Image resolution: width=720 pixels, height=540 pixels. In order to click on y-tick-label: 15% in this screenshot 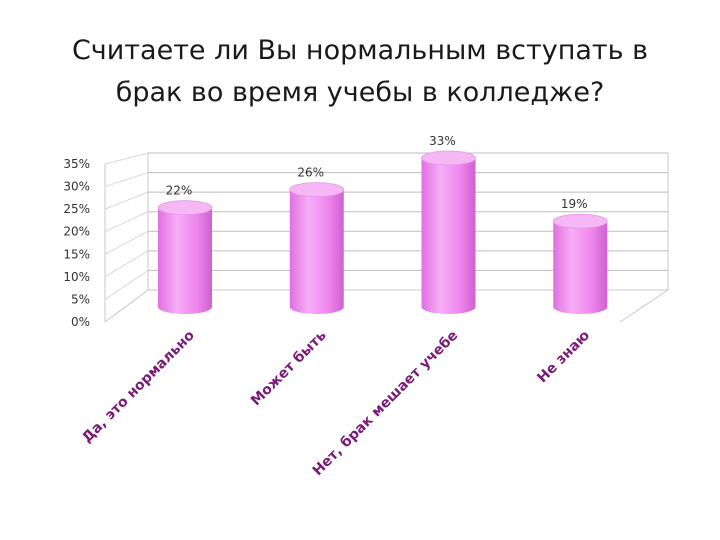, I will do `click(76, 254)`.